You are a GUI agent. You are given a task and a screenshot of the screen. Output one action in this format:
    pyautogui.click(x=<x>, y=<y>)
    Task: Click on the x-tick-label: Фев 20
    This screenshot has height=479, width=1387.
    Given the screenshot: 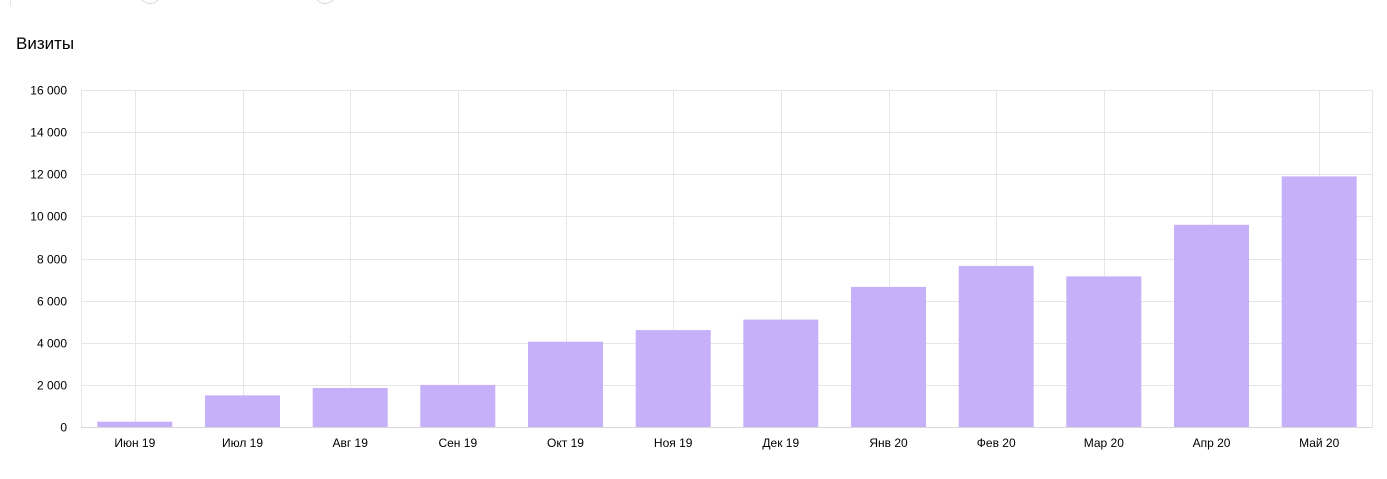 What is the action you would take?
    pyautogui.click(x=996, y=443)
    